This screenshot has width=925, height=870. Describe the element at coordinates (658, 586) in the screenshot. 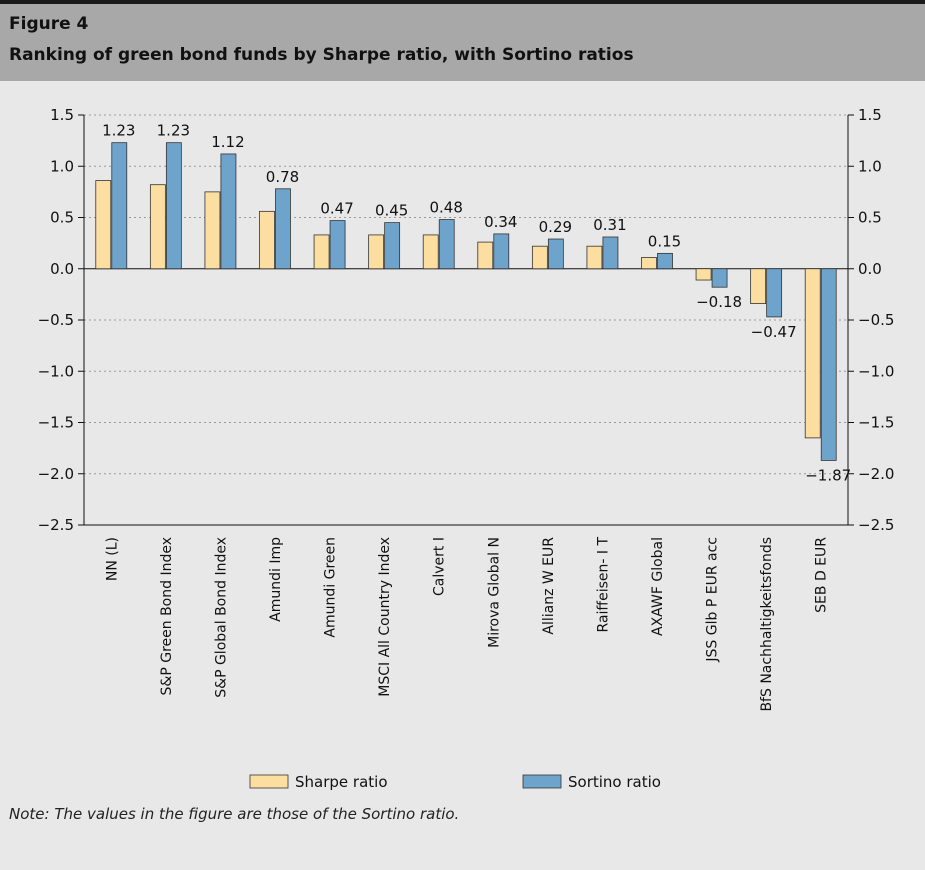

I see `category-label: AXAWF Global` at that location.